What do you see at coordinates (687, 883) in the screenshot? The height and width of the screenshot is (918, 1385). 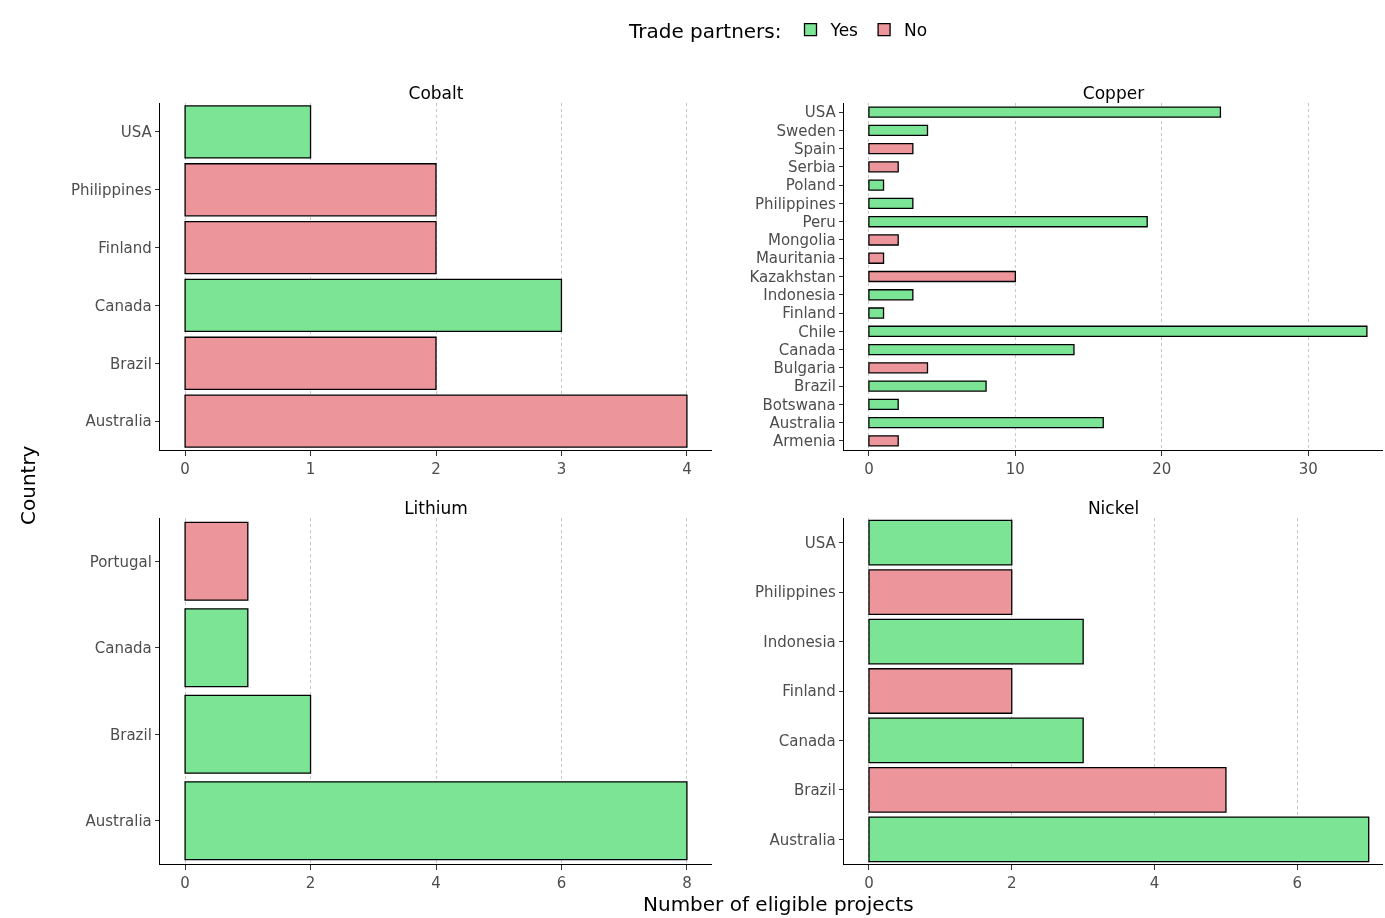 I see `x-tick-label: 8` at bounding box center [687, 883].